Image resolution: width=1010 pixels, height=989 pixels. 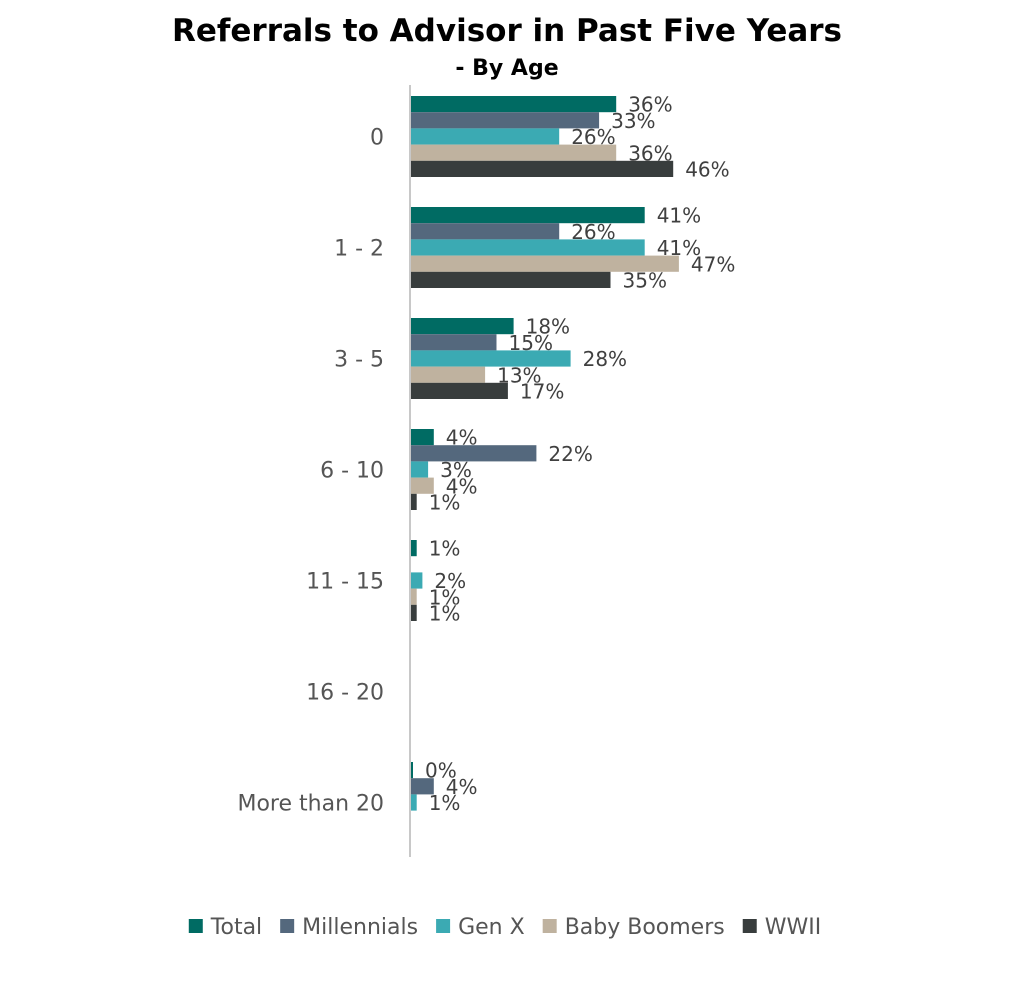 I want to click on data-label: 33%, so click(x=633, y=121).